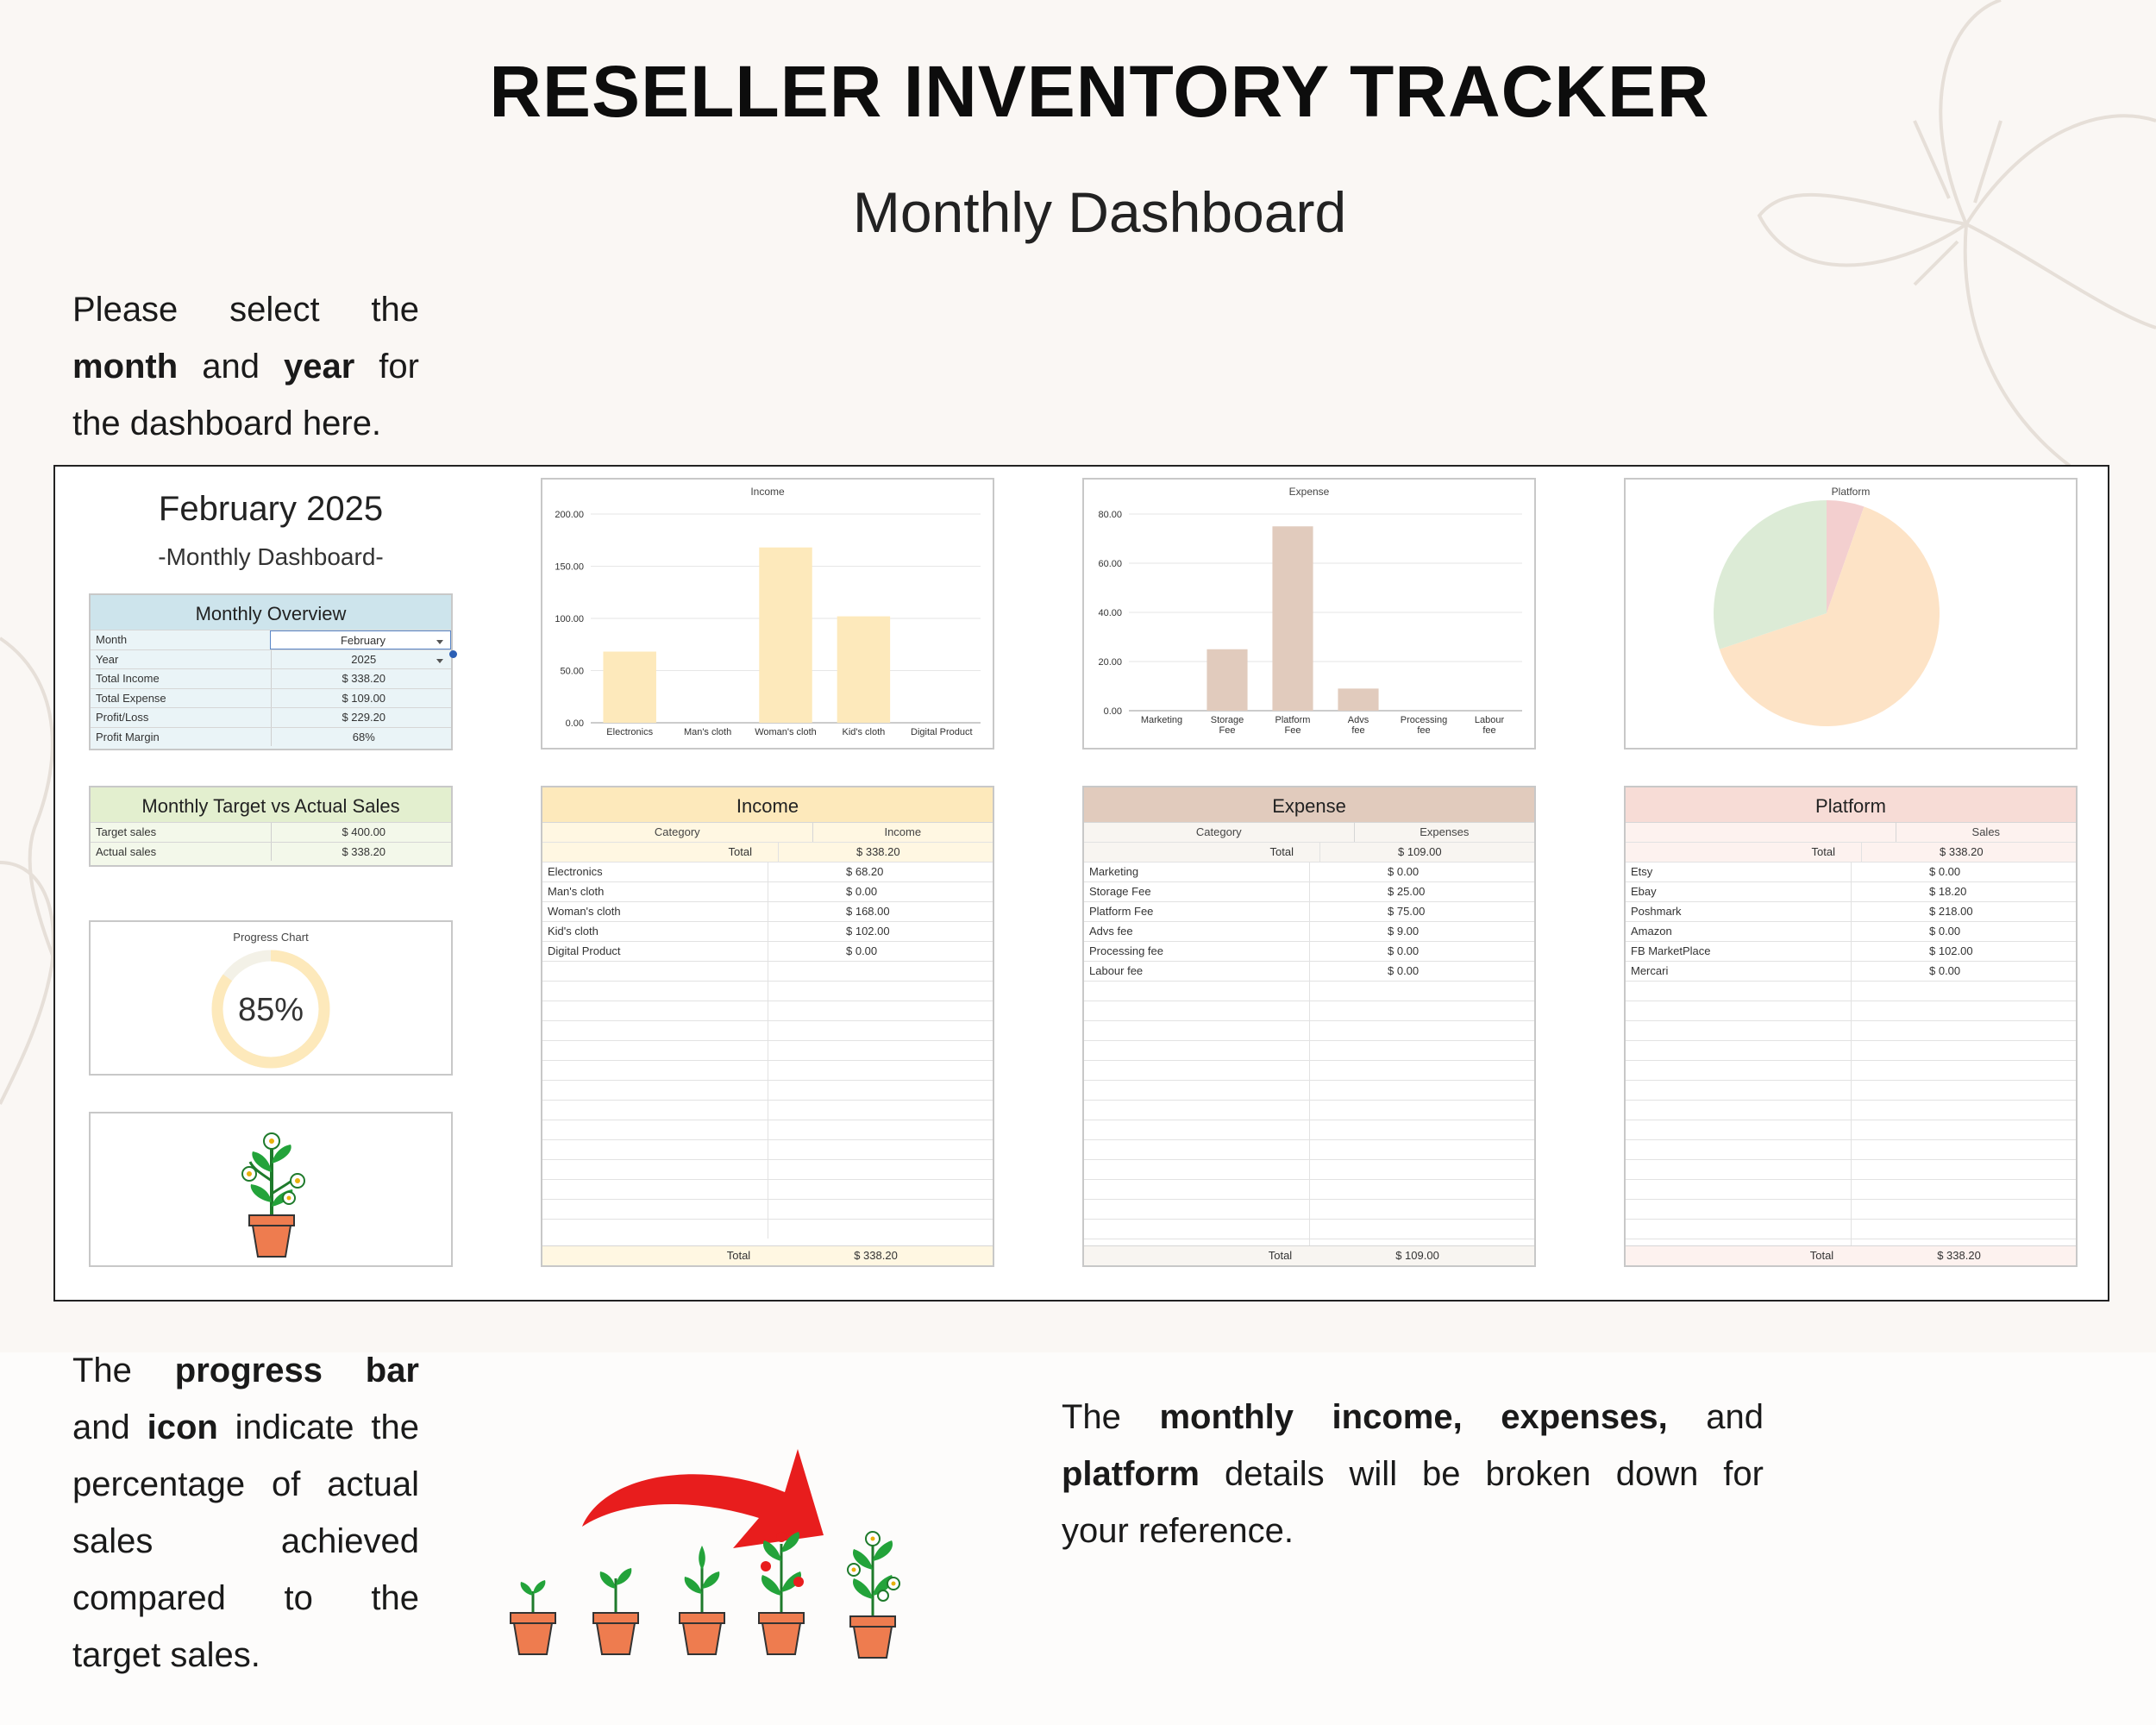 Image resolution: width=2156 pixels, height=1725 pixels. What do you see at coordinates (767, 805) in the screenshot?
I see `income-table-title: Income` at bounding box center [767, 805].